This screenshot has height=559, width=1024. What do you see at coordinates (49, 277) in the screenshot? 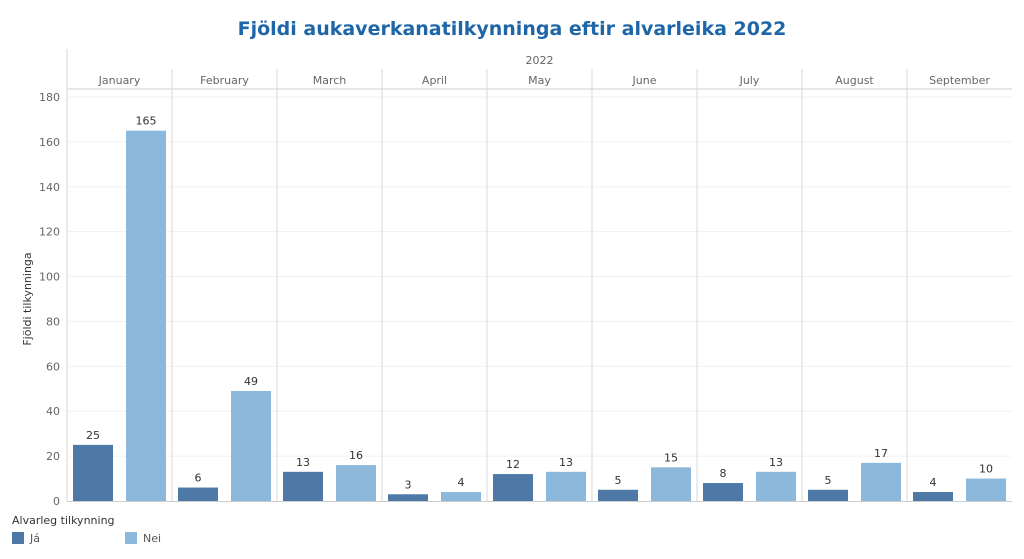
I see `y-tick-label-100: 100` at bounding box center [49, 277].